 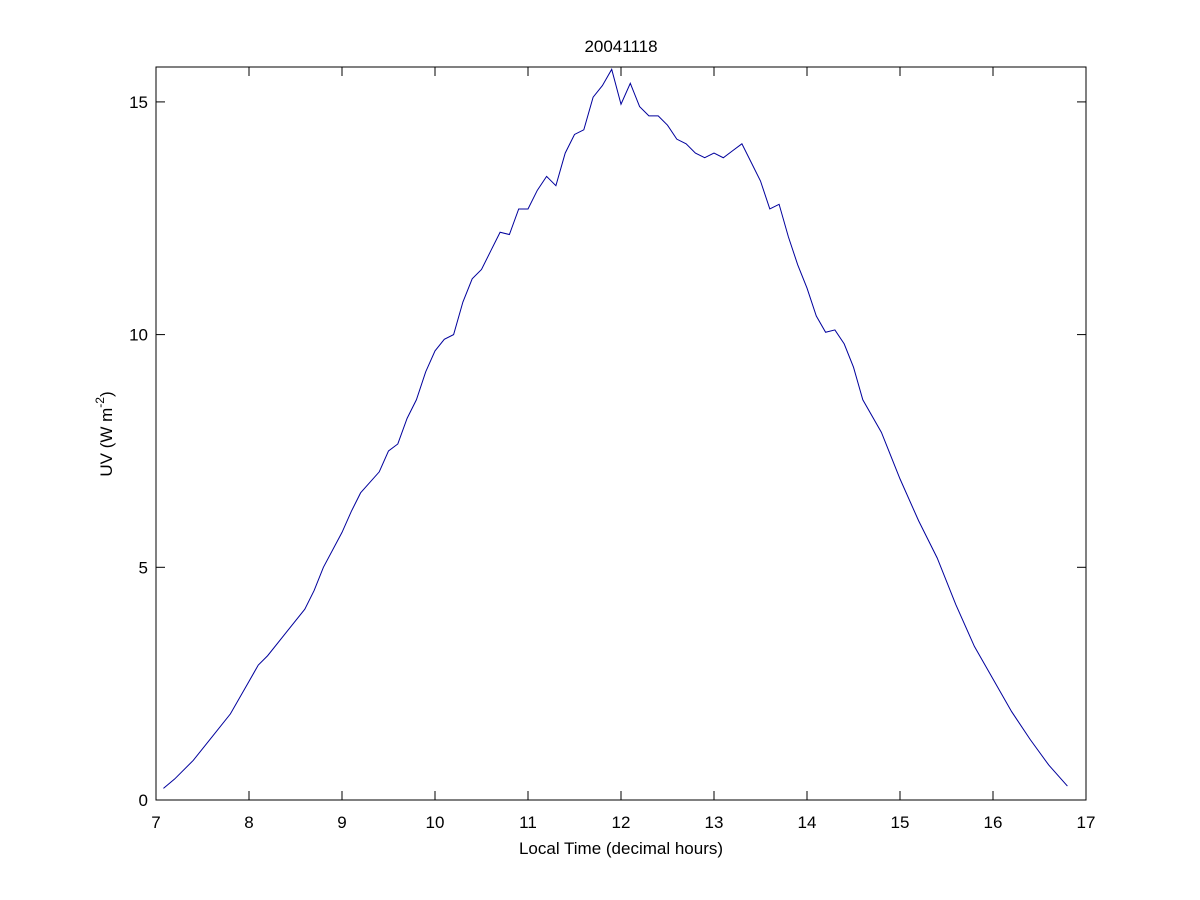 What do you see at coordinates (900, 822) in the screenshot?
I see `x-tick-label: 15` at bounding box center [900, 822].